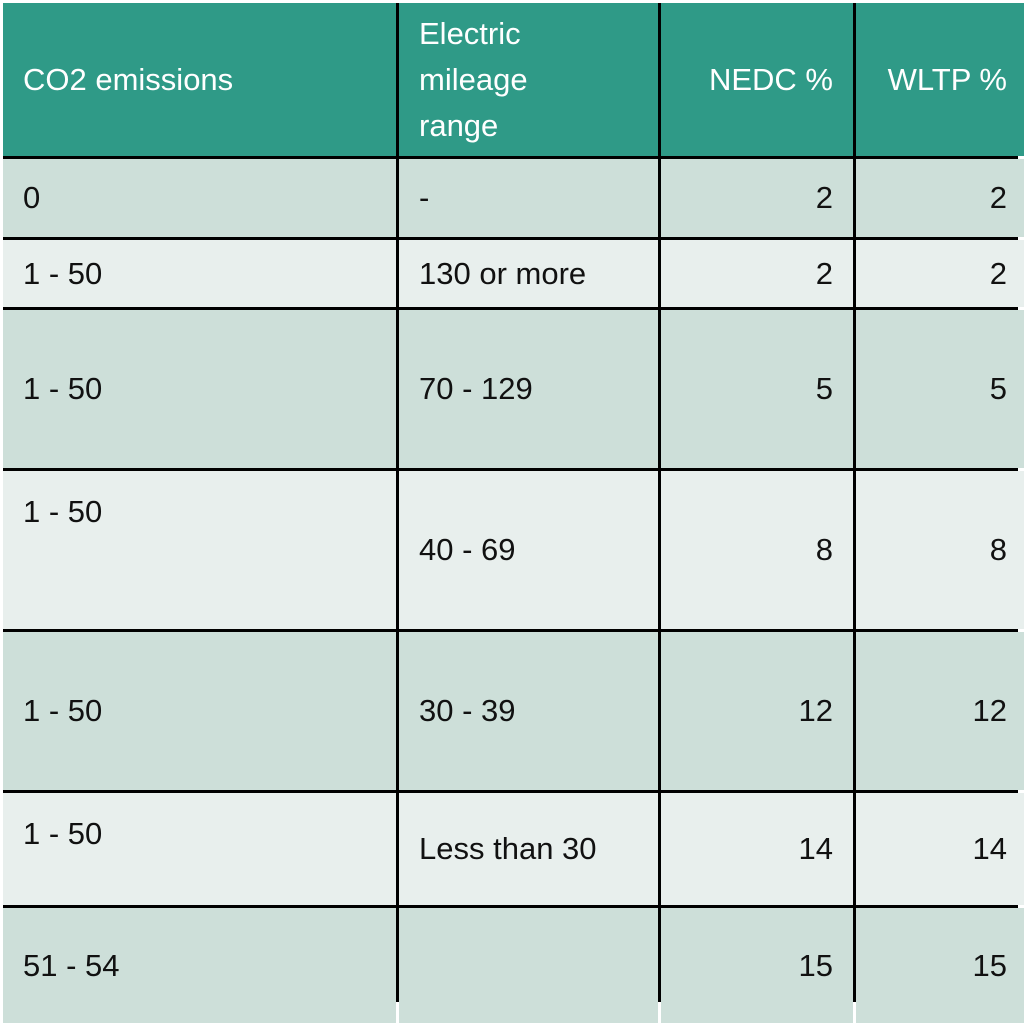 The height and width of the screenshot is (1023, 1024). Describe the element at coordinates (940, 711) in the screenshot. I see `table-cell-wltp: 12` at that location.